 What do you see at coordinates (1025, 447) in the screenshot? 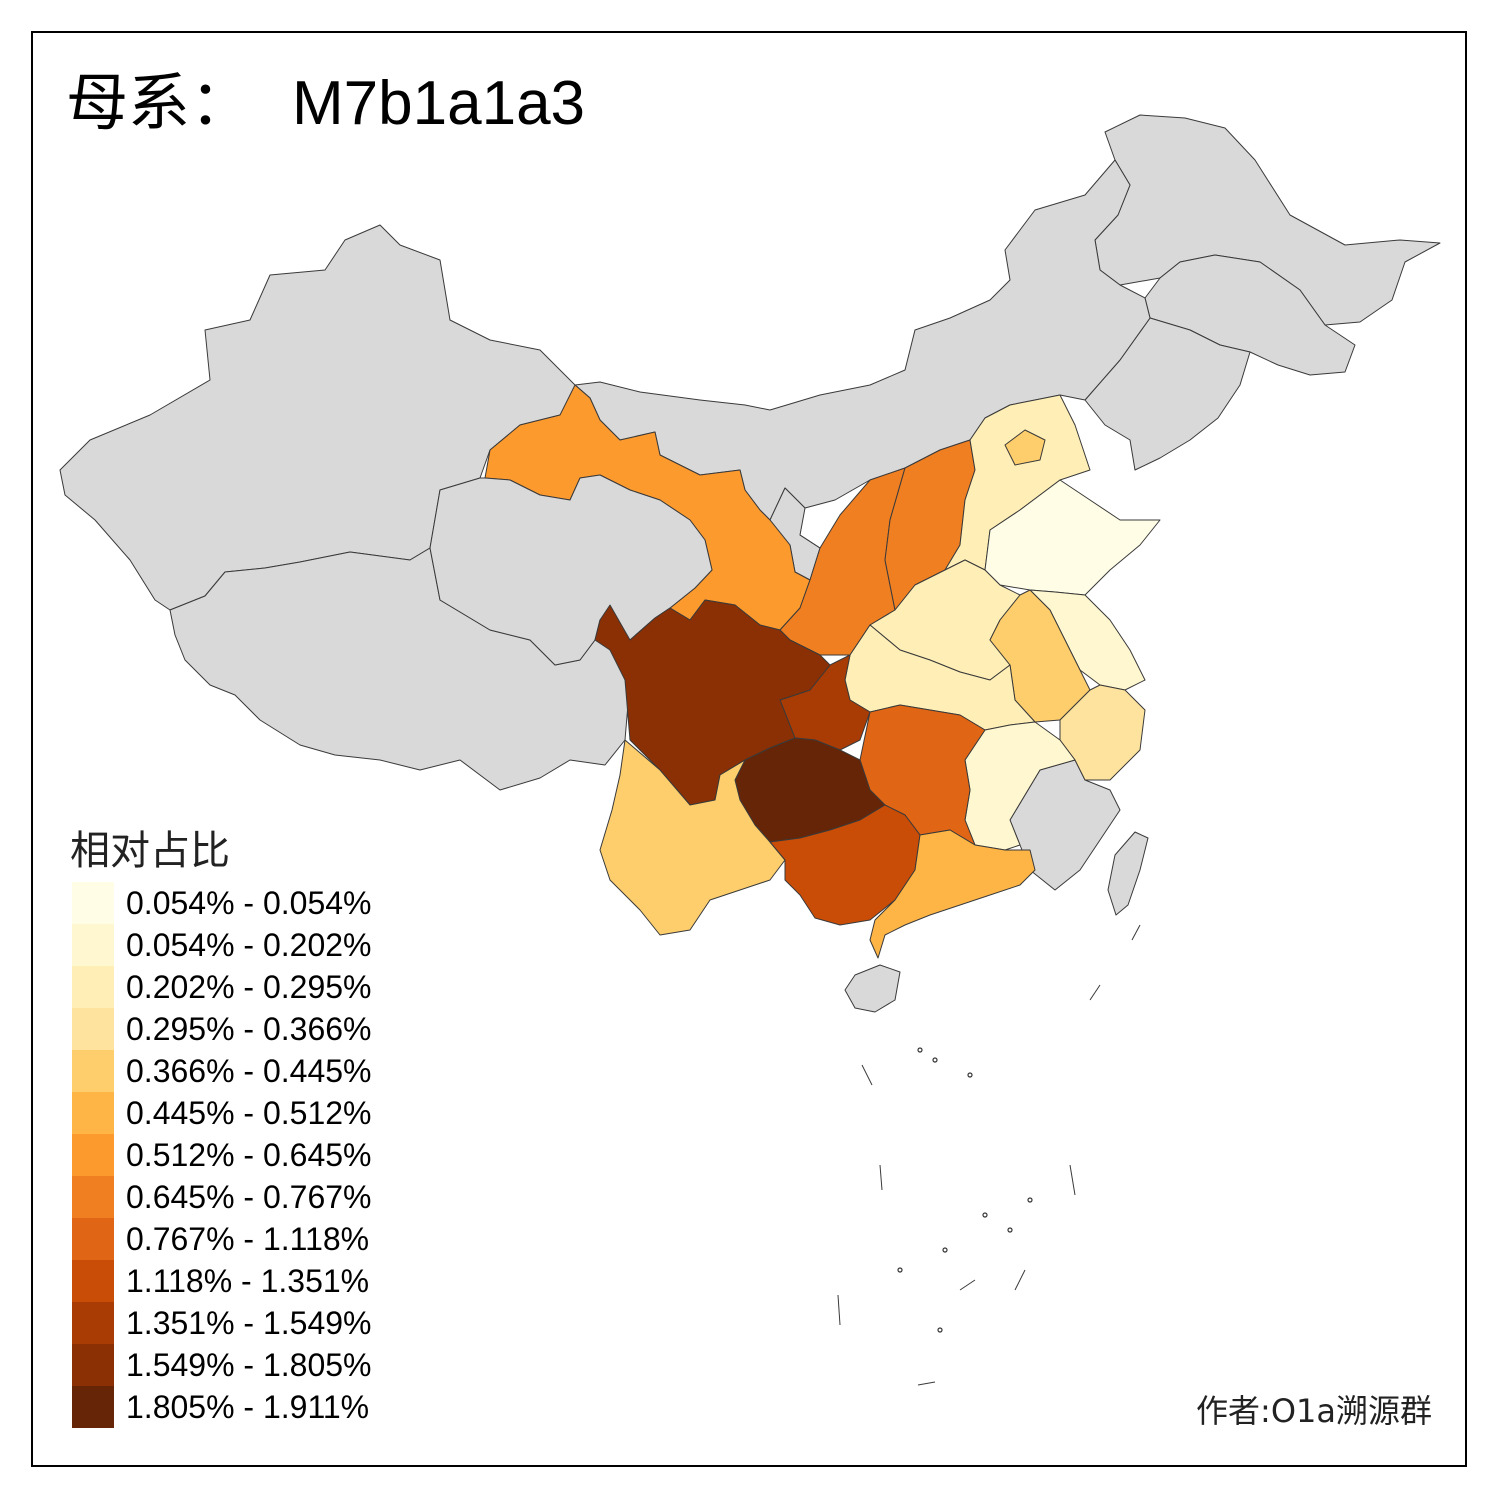
I see `region-beijing` at bounding box center [1025, 447].